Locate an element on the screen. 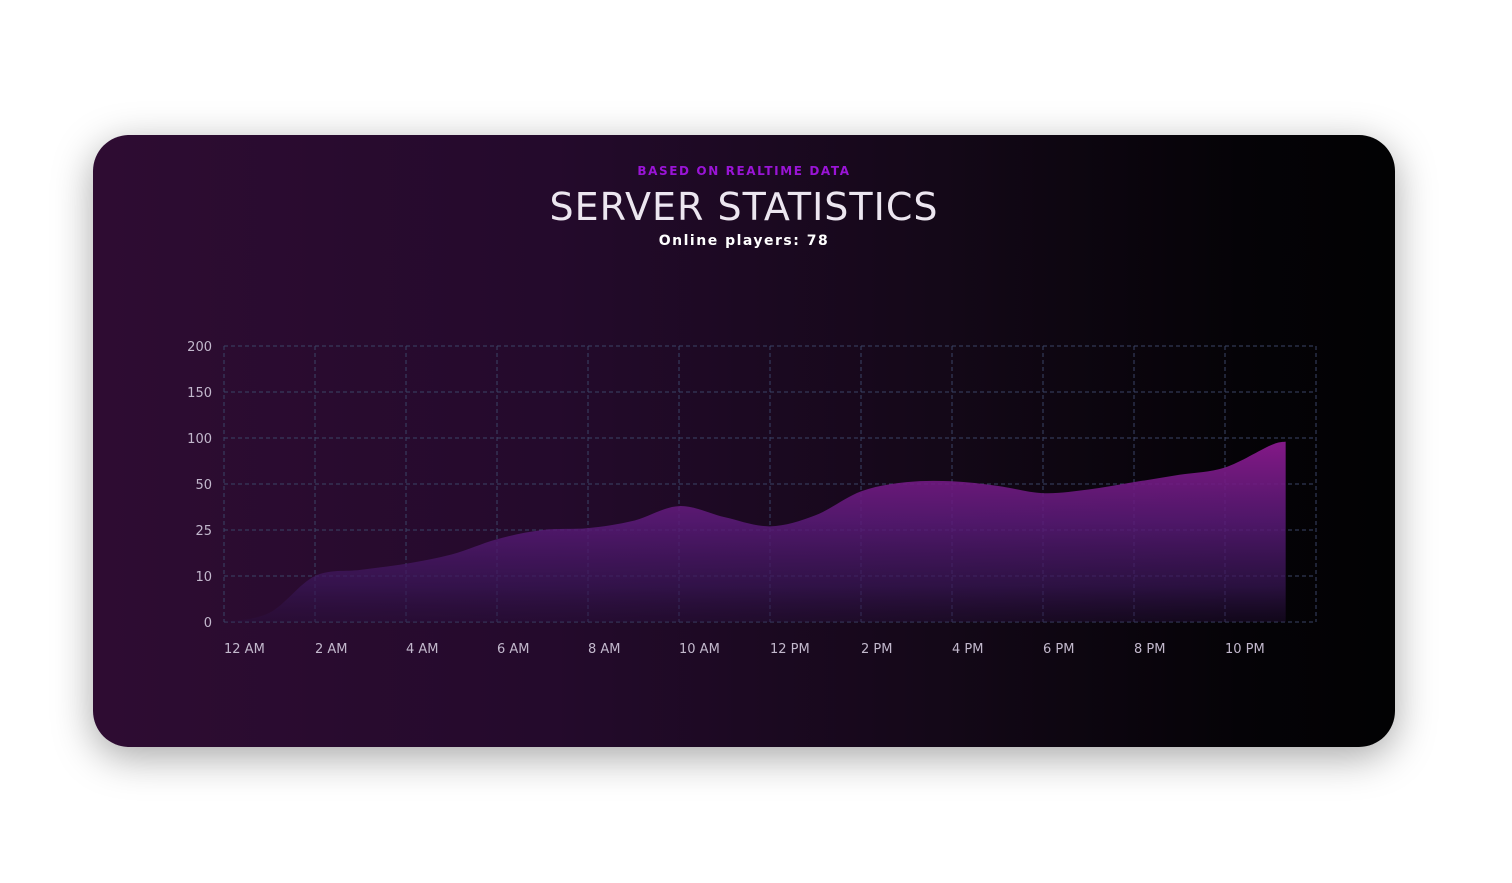 The width and height of the screenshot is (1512, 883). x-tick-label: 6 AM is located at coordinates (513, 649).